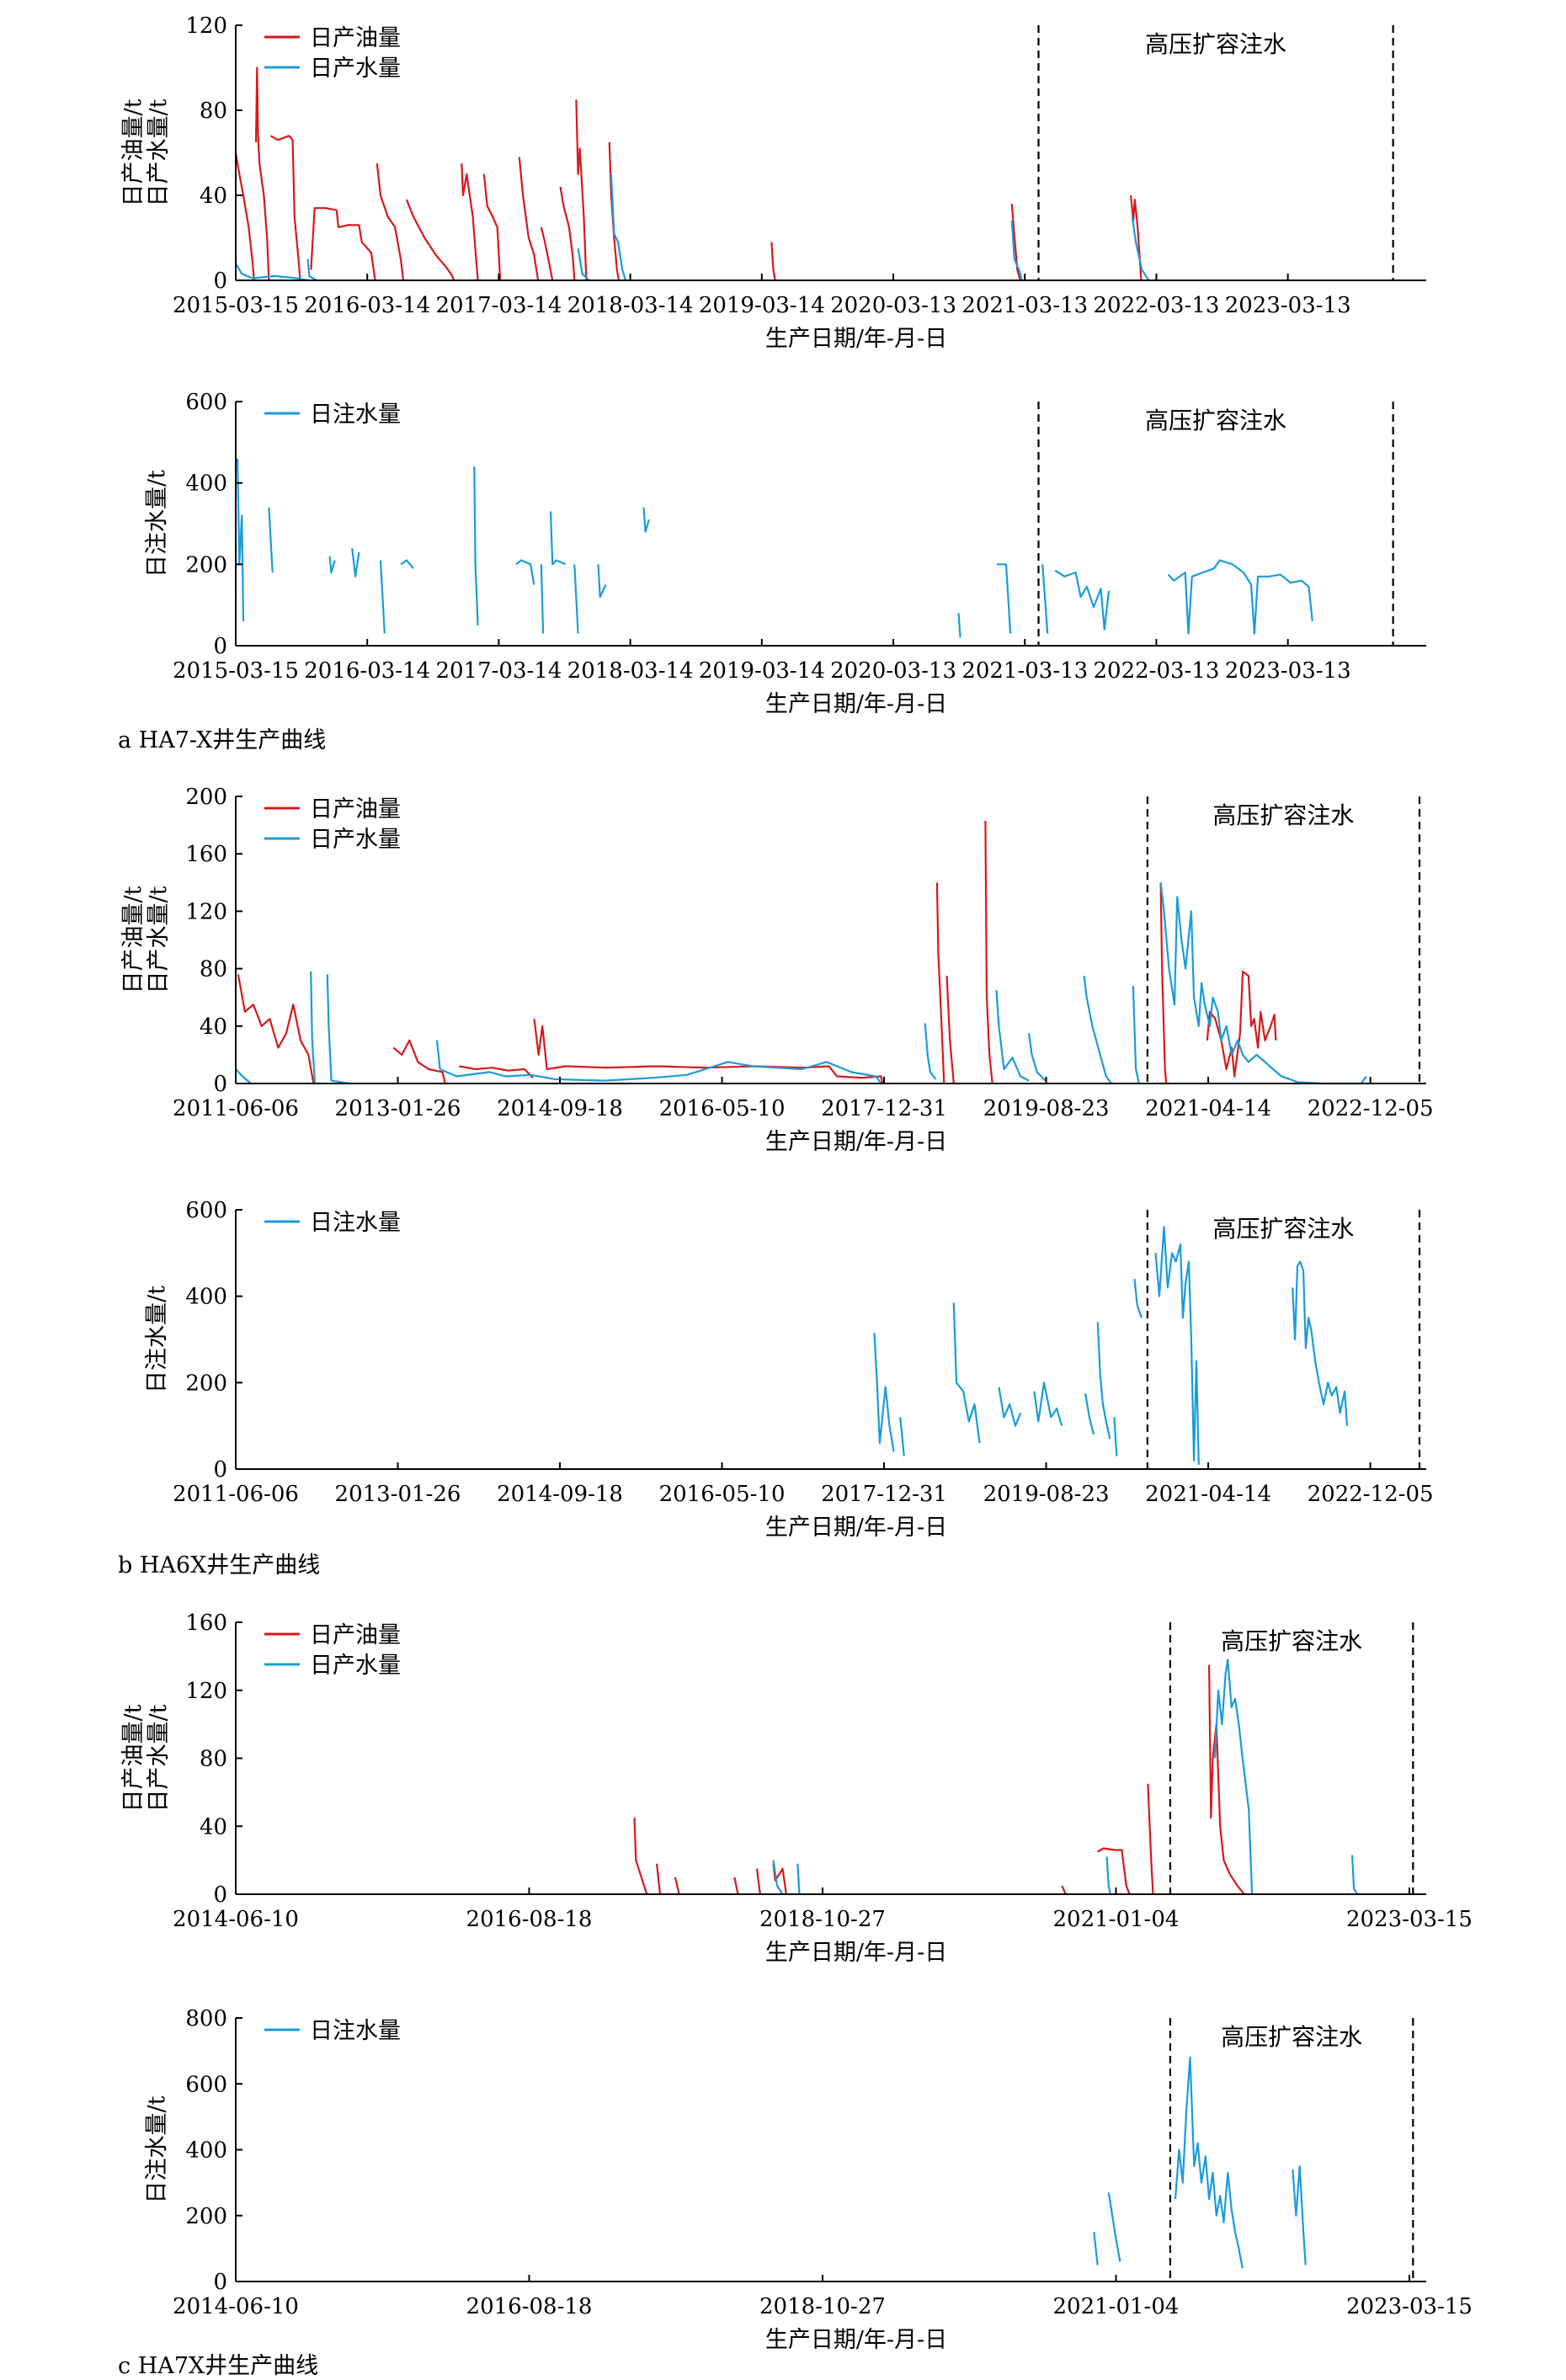 The height and width of the screenshot is (2380, 1566). Describe the element at coordinates (355, 415) in the screenshot. I see `legend-label-0: 日注水量` at that location.